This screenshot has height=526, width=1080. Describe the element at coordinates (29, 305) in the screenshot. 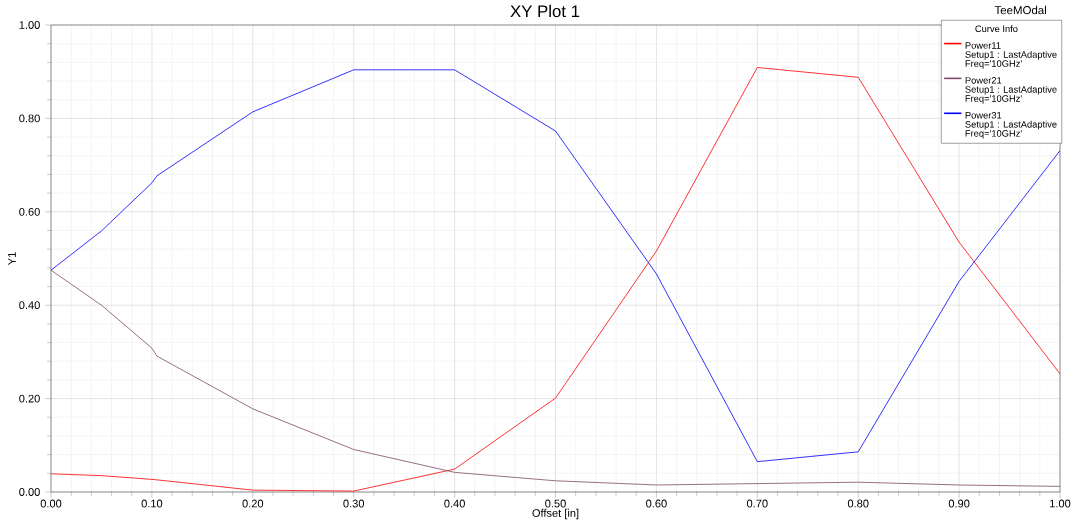

I see `y-tick-label: 0.40` at that location.